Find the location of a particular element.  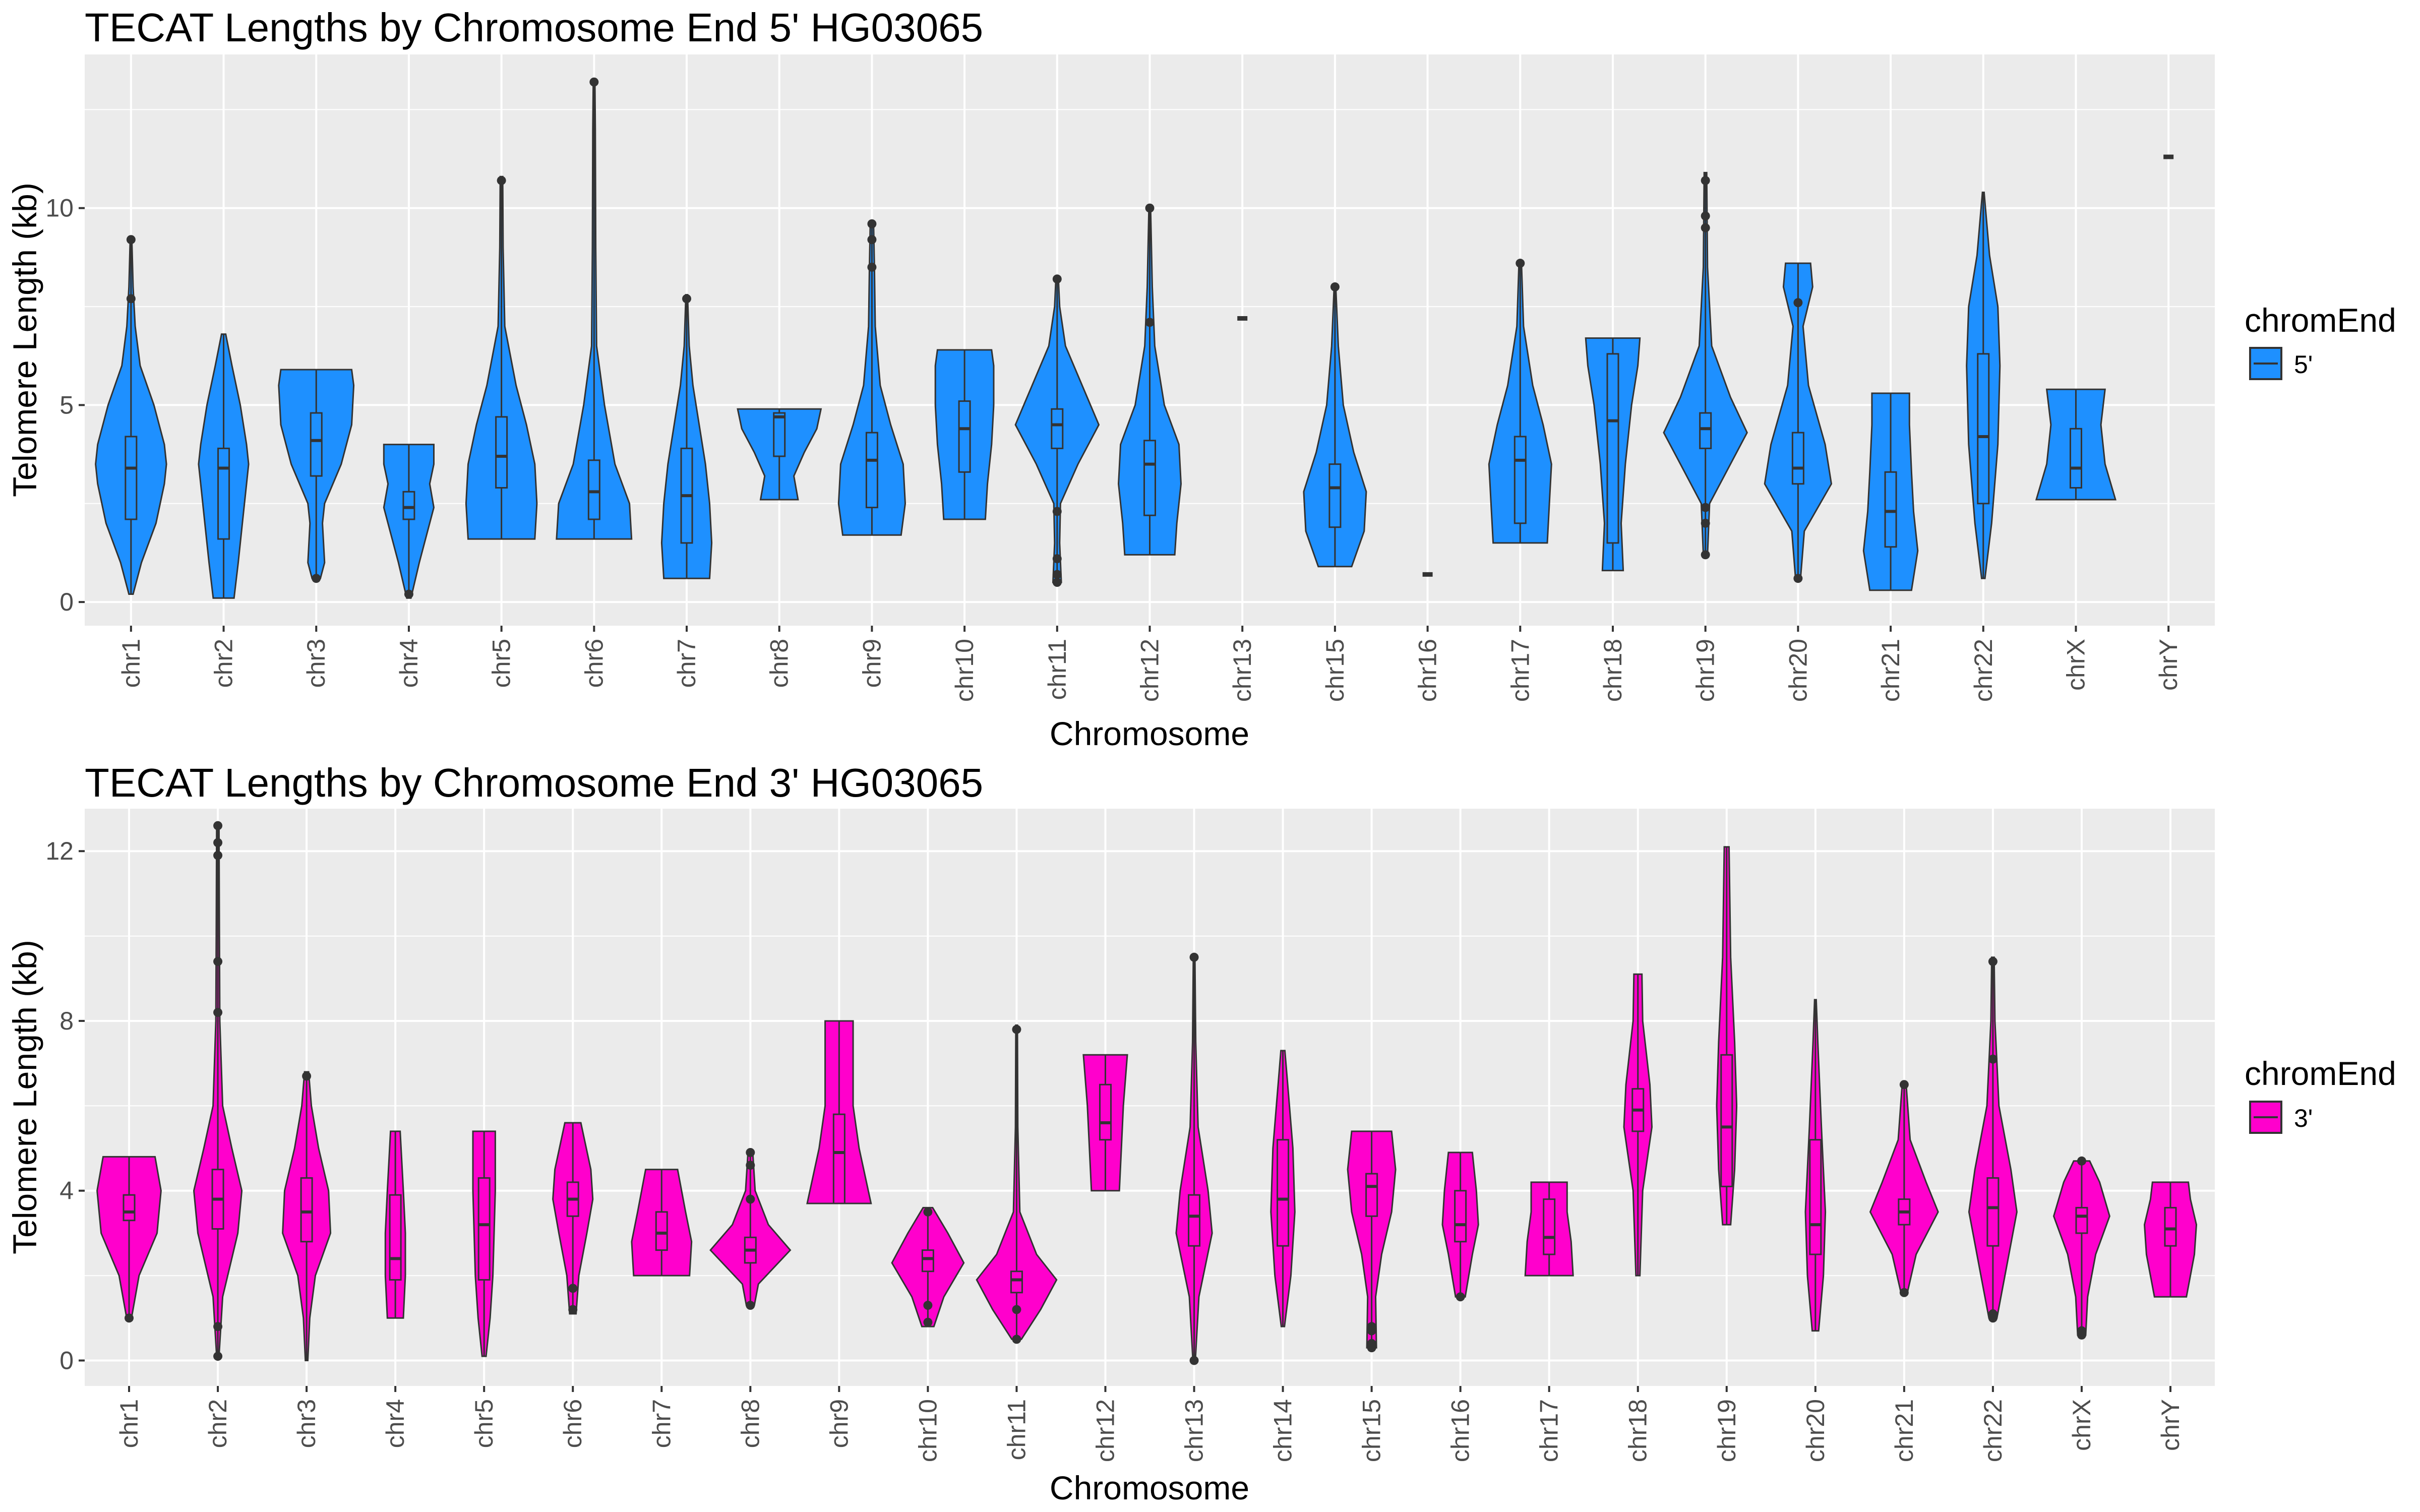

violin-chr16 is located at coordinates (1460, 1227).